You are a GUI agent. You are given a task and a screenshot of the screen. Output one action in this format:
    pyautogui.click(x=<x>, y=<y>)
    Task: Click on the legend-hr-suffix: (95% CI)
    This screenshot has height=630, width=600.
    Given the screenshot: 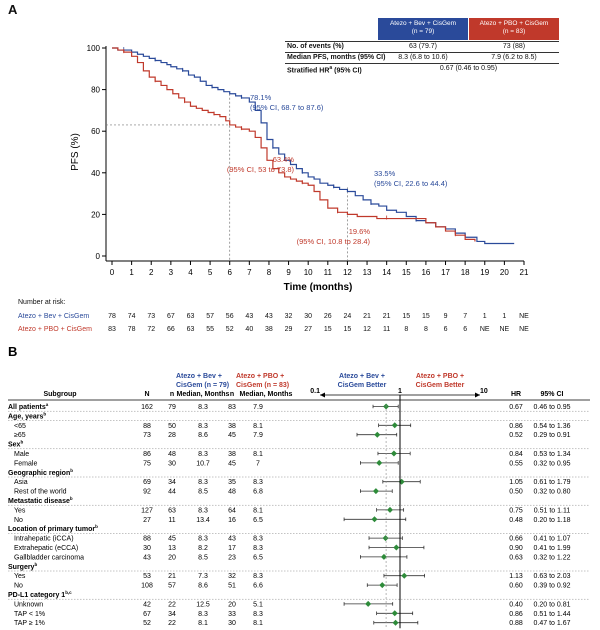 What is the action you would take?
    pyautogui.click(x=347, y=71)
    